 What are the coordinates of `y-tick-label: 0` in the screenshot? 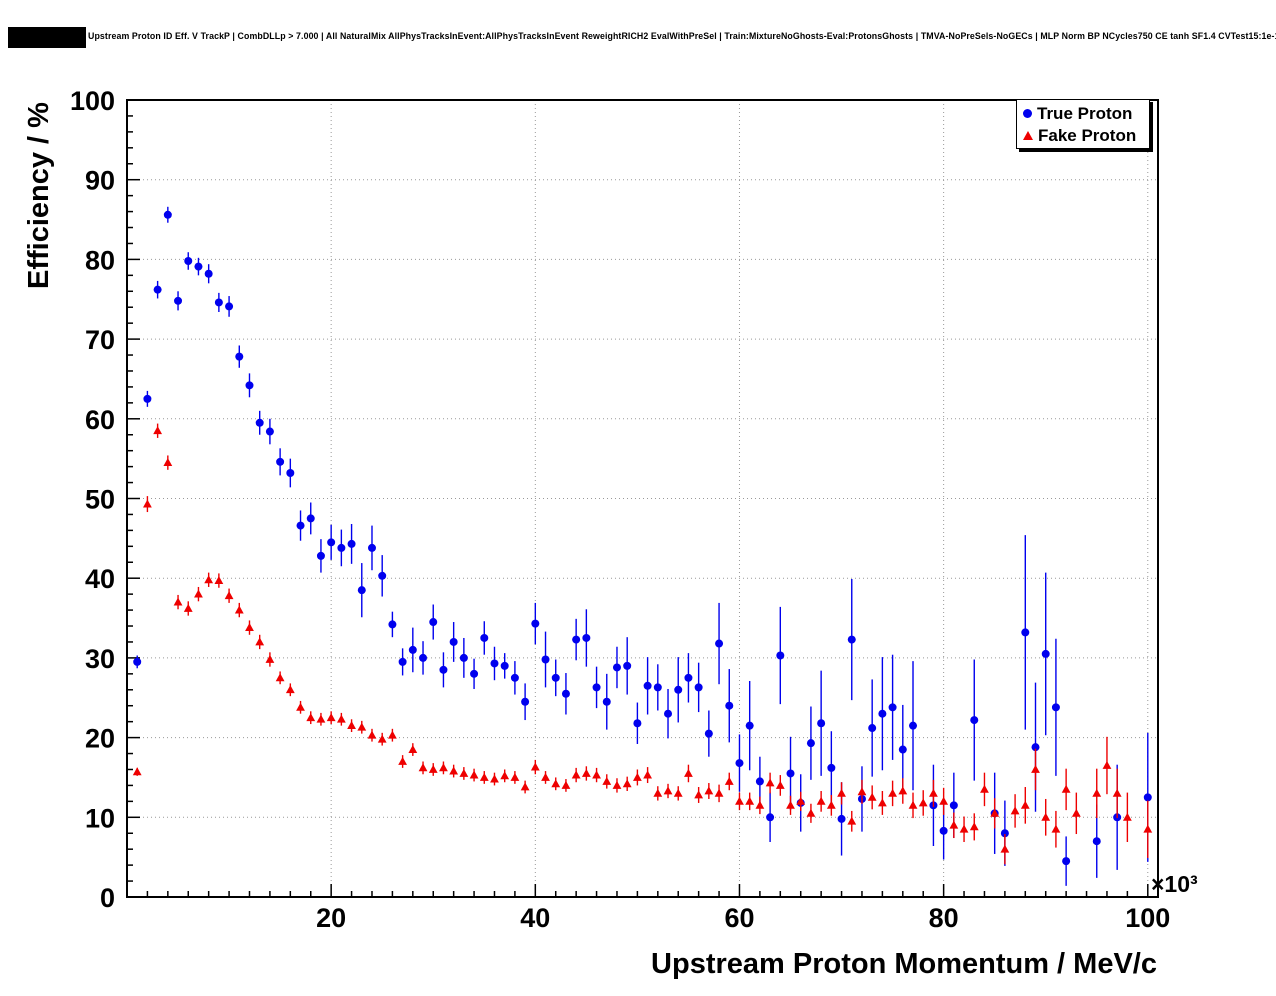 It's located at (107, 898).